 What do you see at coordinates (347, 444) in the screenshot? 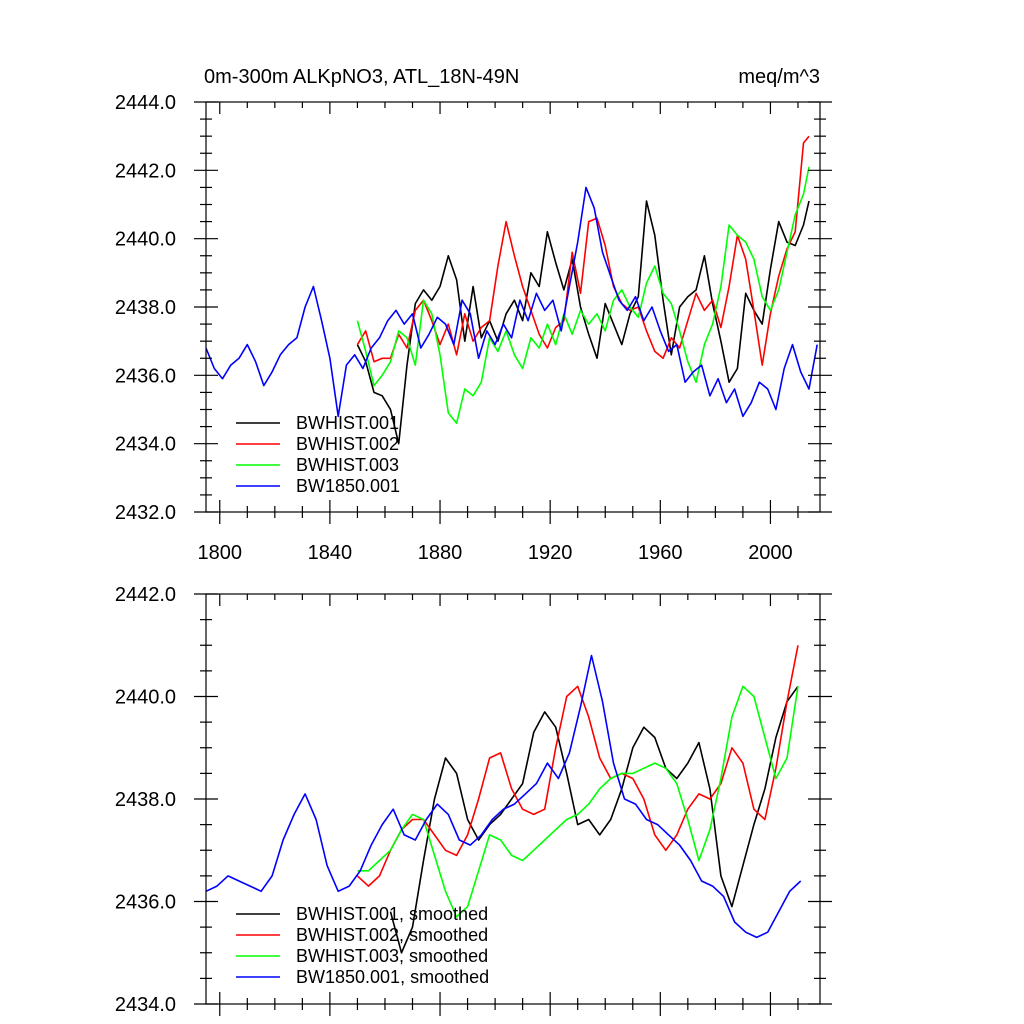
I see `legend-label: BWHIST.002` at bounding box center [347, 444].